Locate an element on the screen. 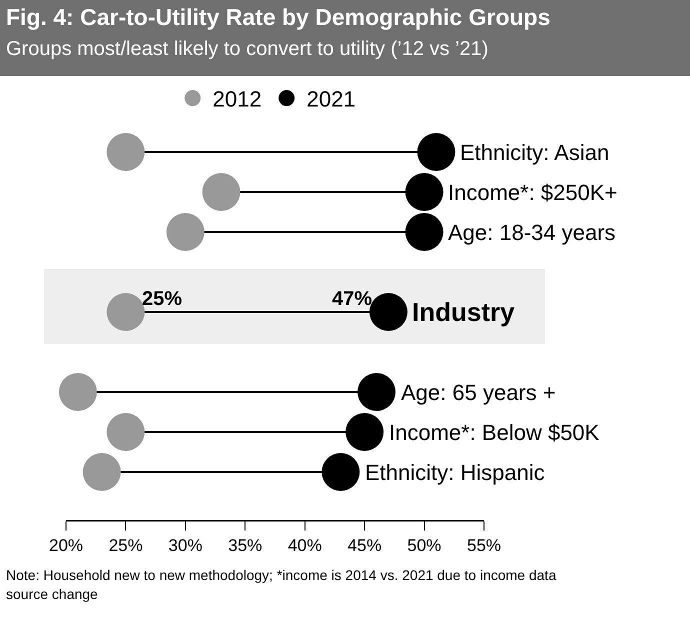  x-tick-label: 30% is located at coordinates (185, 545).